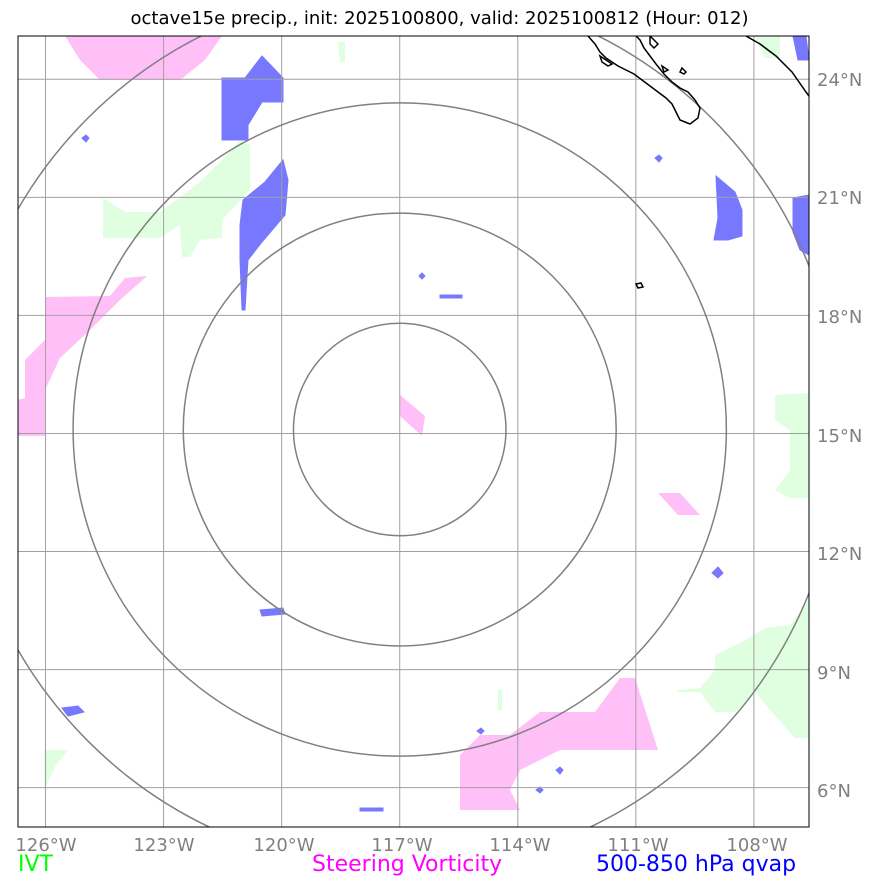  Describe the element at coordinates (698, 162) in the screenshot. I see `coastline` at that location.